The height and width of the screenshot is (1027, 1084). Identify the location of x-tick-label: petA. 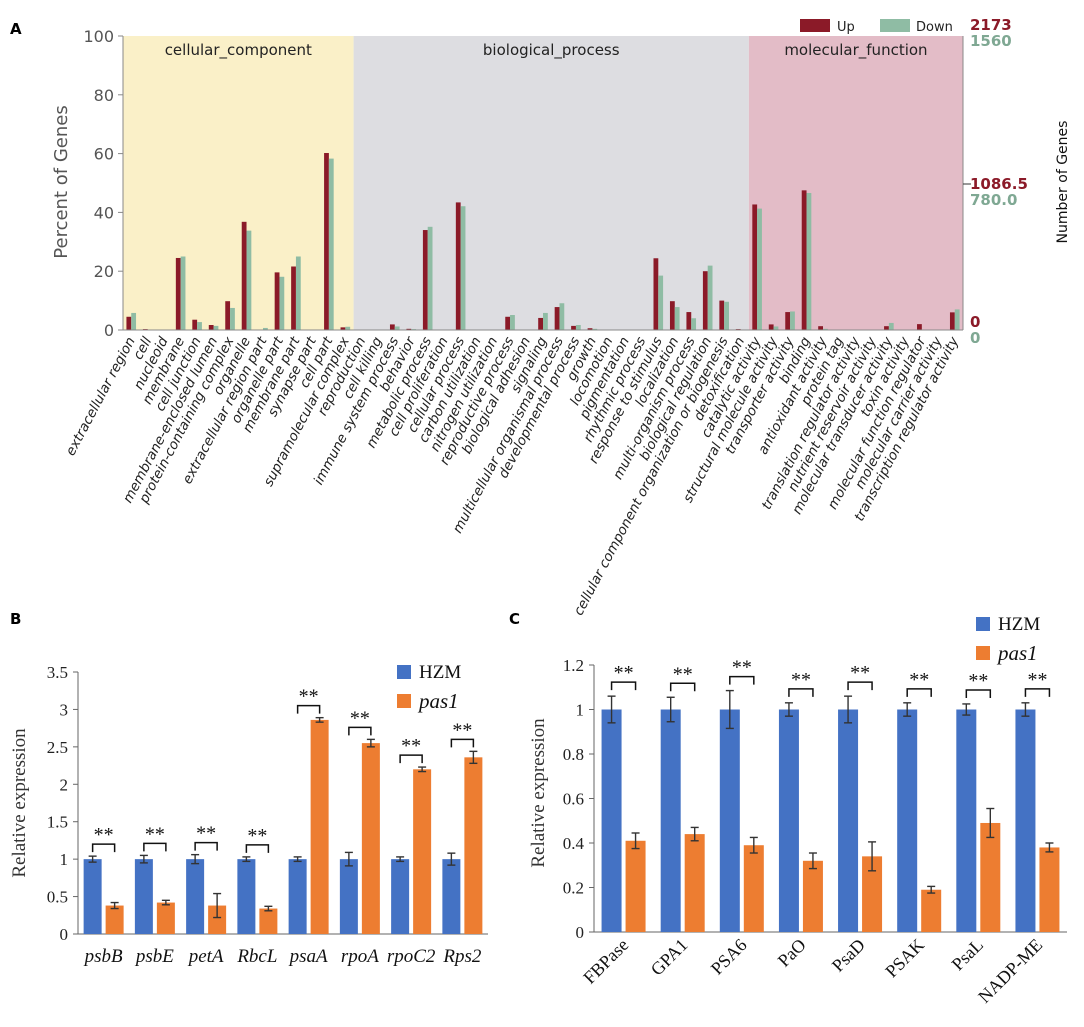
(205, 956).